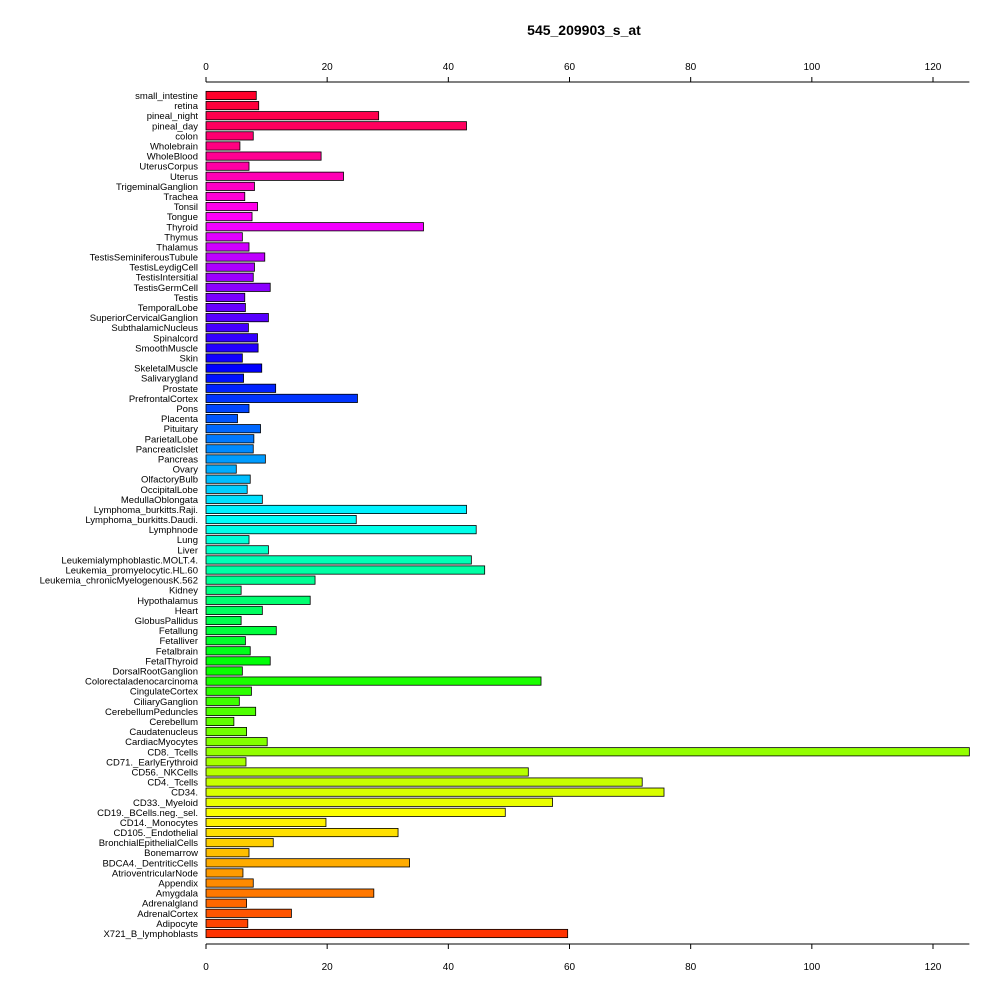 The width and height of the screenshot is (1000, 1005). Describe the element at coordinates (157, 187) in the screenshot. I see `category-label-9: TrigeminalGanglion` at that location.